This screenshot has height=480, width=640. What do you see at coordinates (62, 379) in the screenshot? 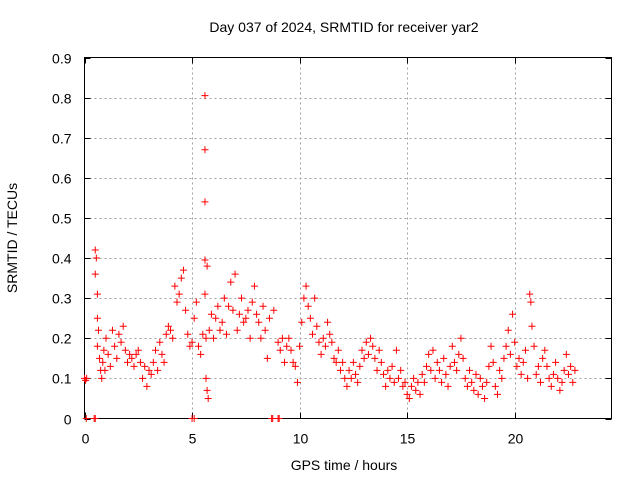
I see `y-tick-label: 0.1` at bounding box center [62, 379].